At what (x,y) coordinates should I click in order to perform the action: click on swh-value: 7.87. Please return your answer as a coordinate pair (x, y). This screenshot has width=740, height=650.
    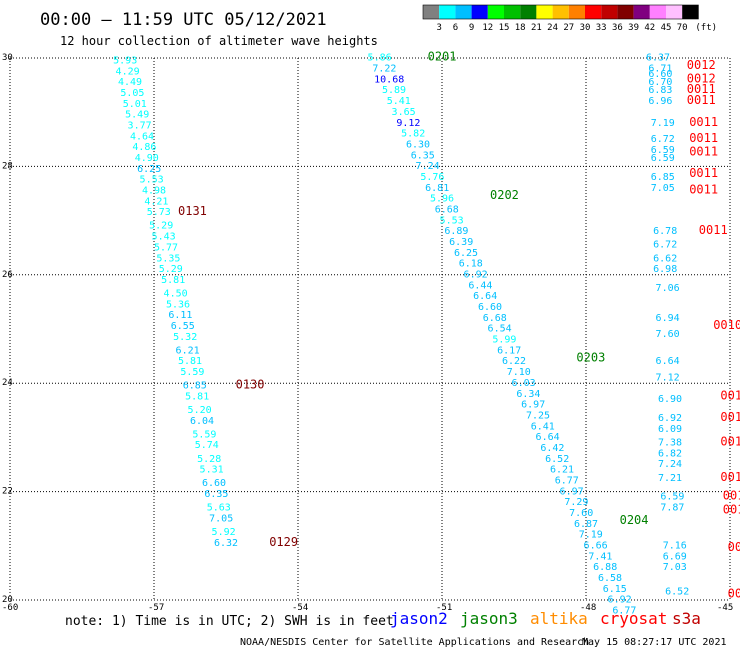
    Looking at the image, I should click on (672, 508).